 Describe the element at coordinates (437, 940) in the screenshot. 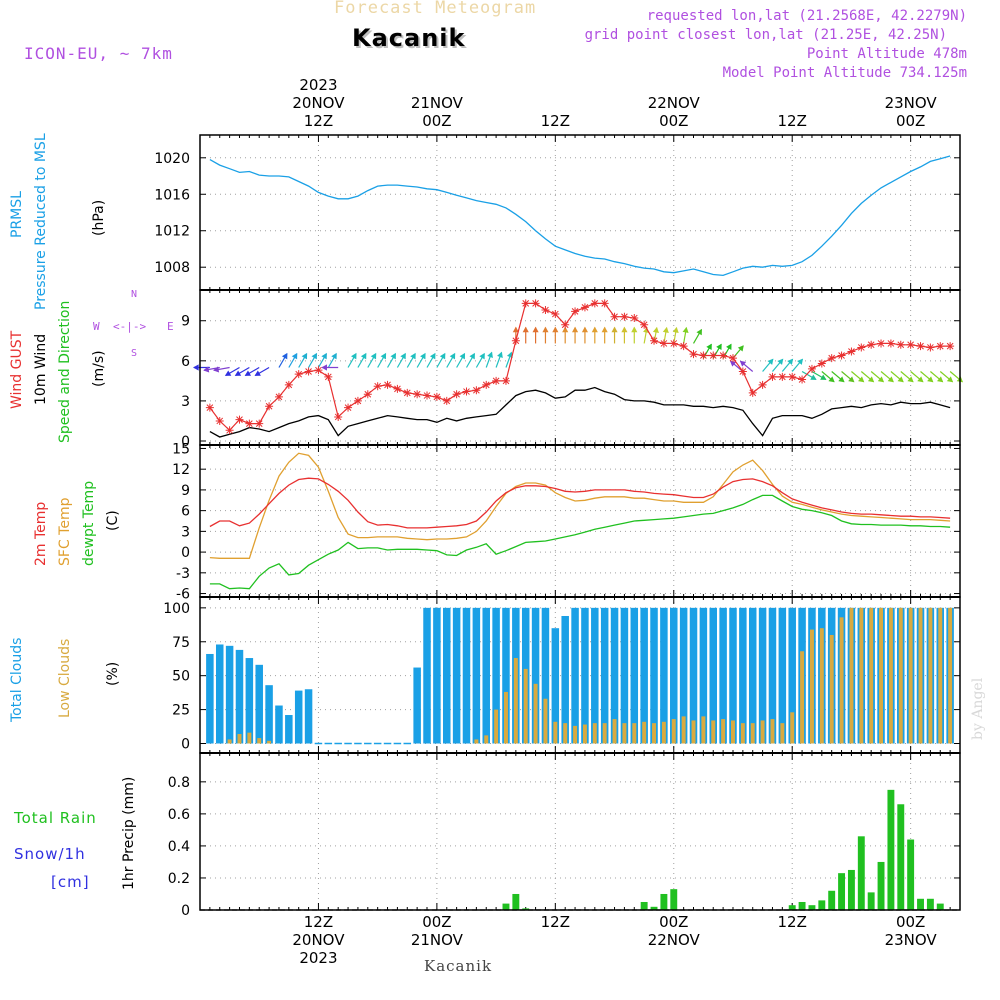

I see `bottom-time-label: 21NOV` at that location.